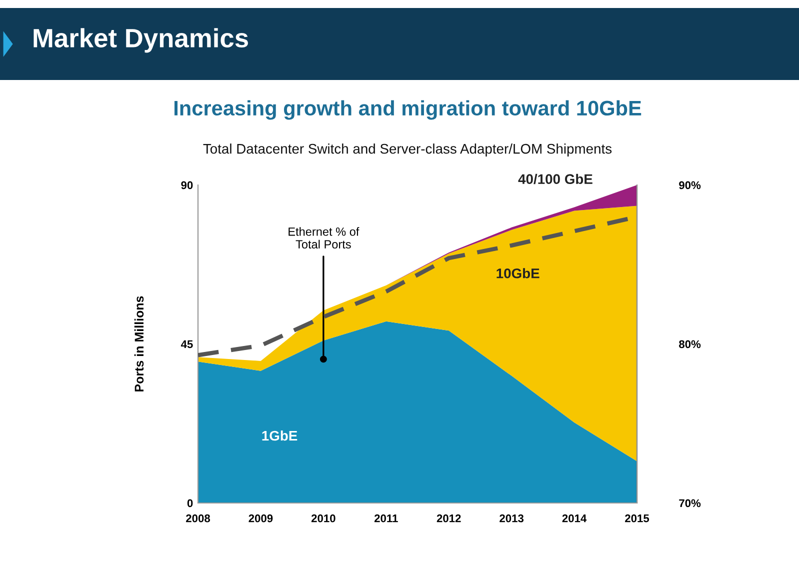 Image resolution: width=799 pixels, height=578 pixels. Describe the element at coordinates (637, 518) in the screenshot. I see `x-tick-label: 2015` at that location.